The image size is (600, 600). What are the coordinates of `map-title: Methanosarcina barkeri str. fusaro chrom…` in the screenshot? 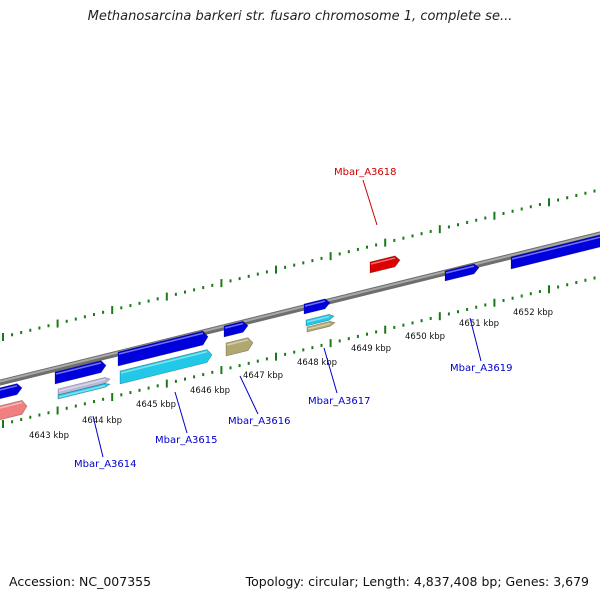 It's located at (300, 16).